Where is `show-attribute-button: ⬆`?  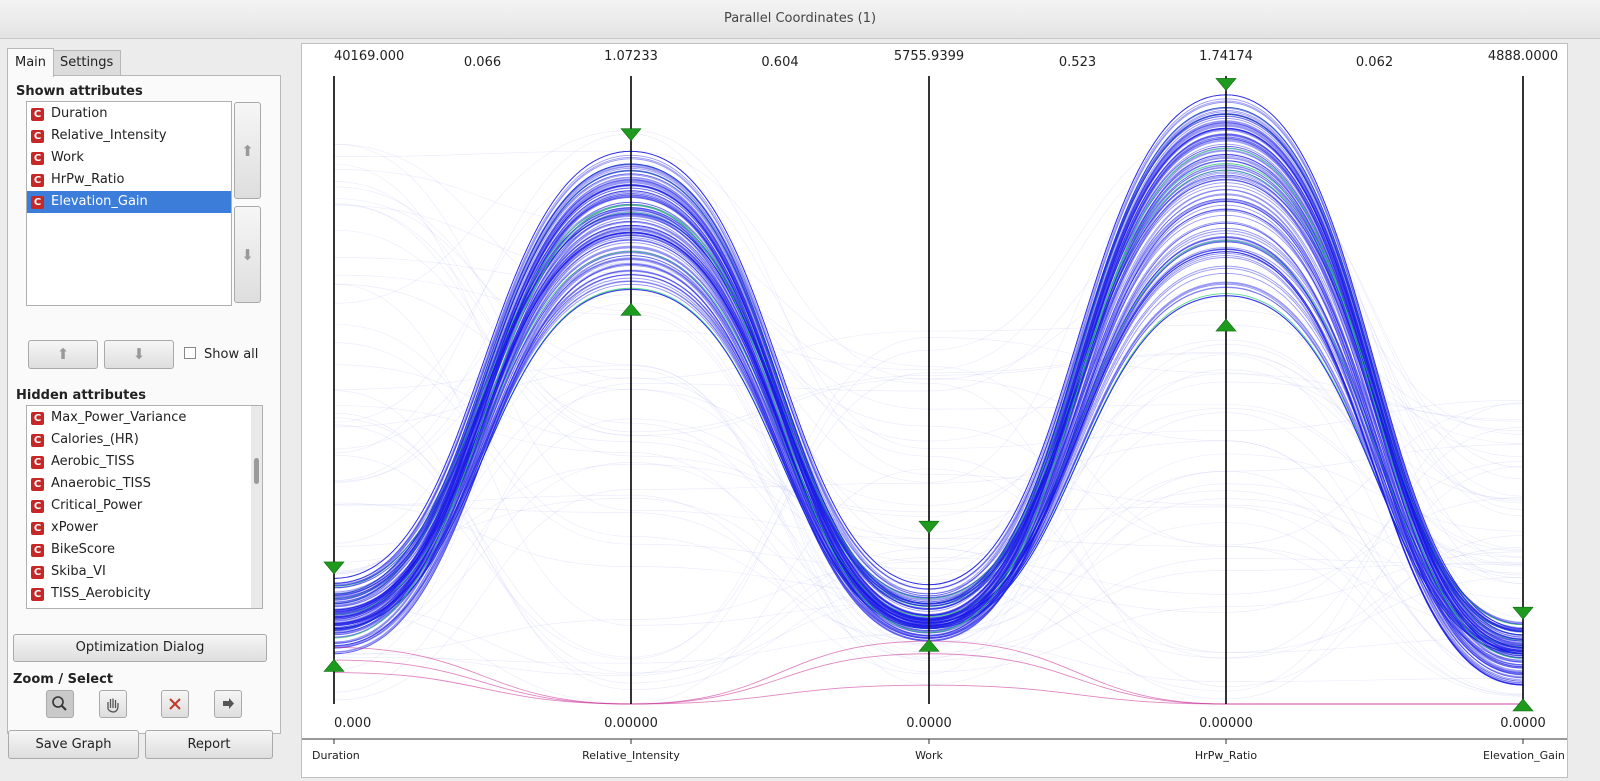
show-attribute-button: ⬆ is located at coordinates (63, 354).